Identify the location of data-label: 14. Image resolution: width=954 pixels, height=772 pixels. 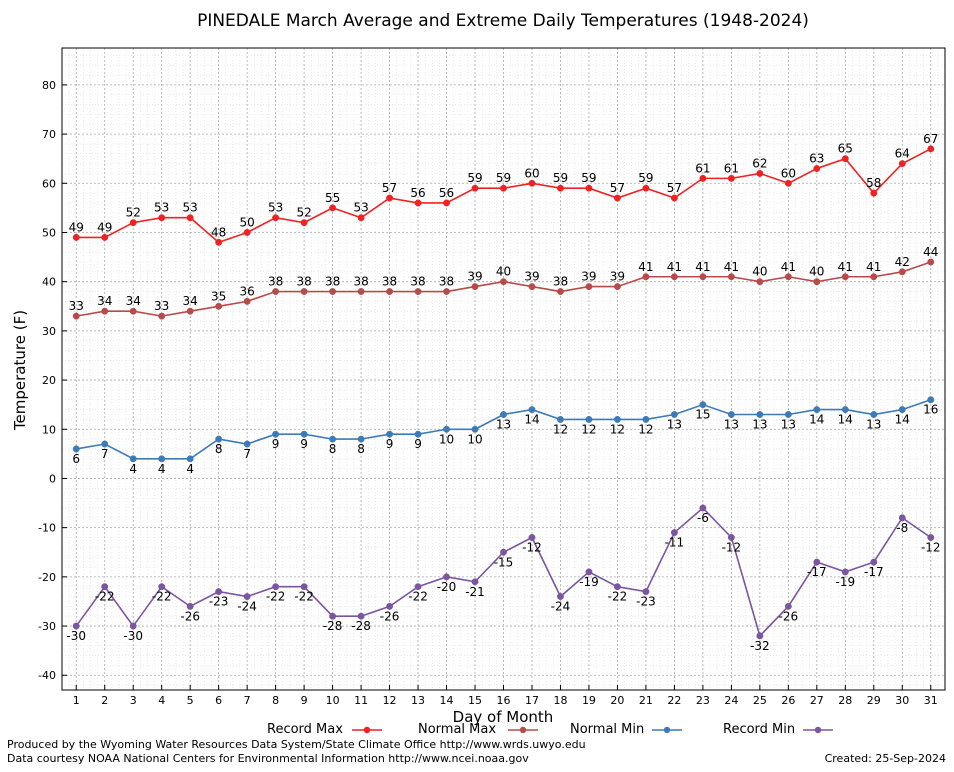
(902, 420).